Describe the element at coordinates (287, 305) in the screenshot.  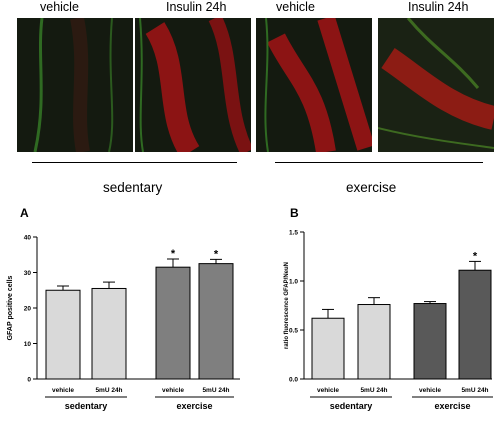
I see `y-axis-label: ratio fluorescence GFAP/NeuN` at that location.